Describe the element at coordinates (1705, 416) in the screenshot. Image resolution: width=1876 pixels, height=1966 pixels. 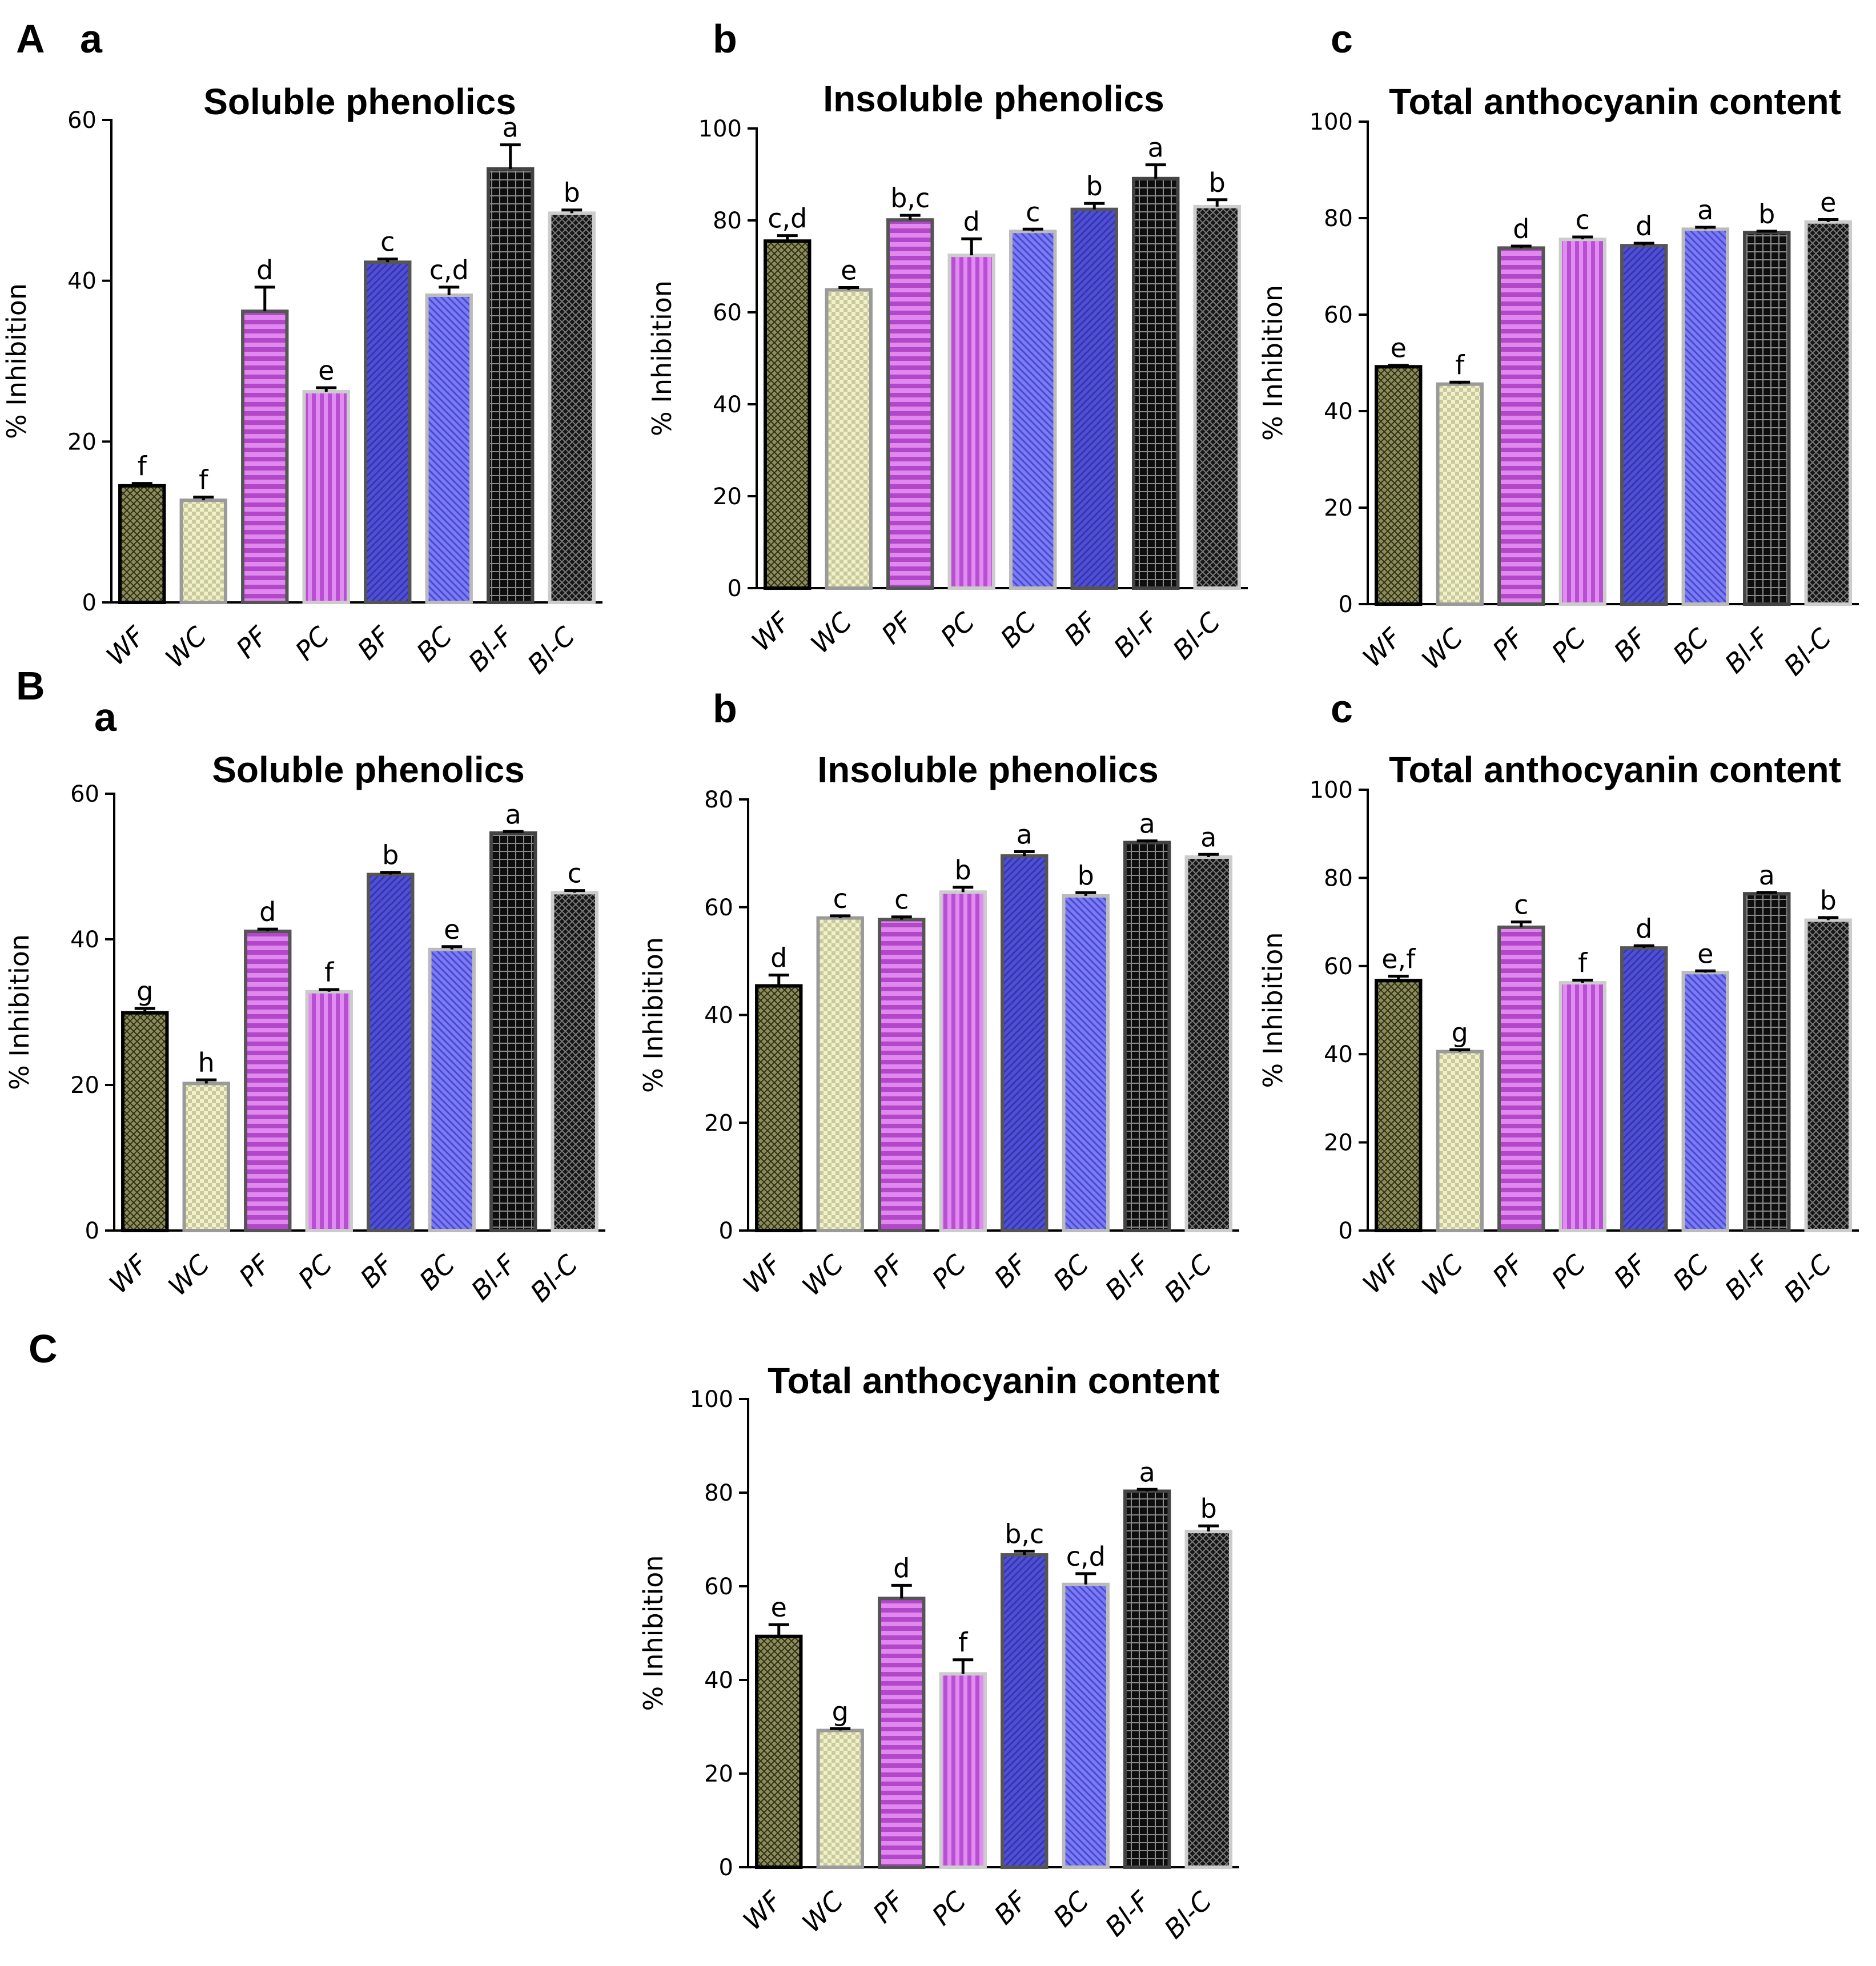
I see `bar-A-c-BC` at that location.